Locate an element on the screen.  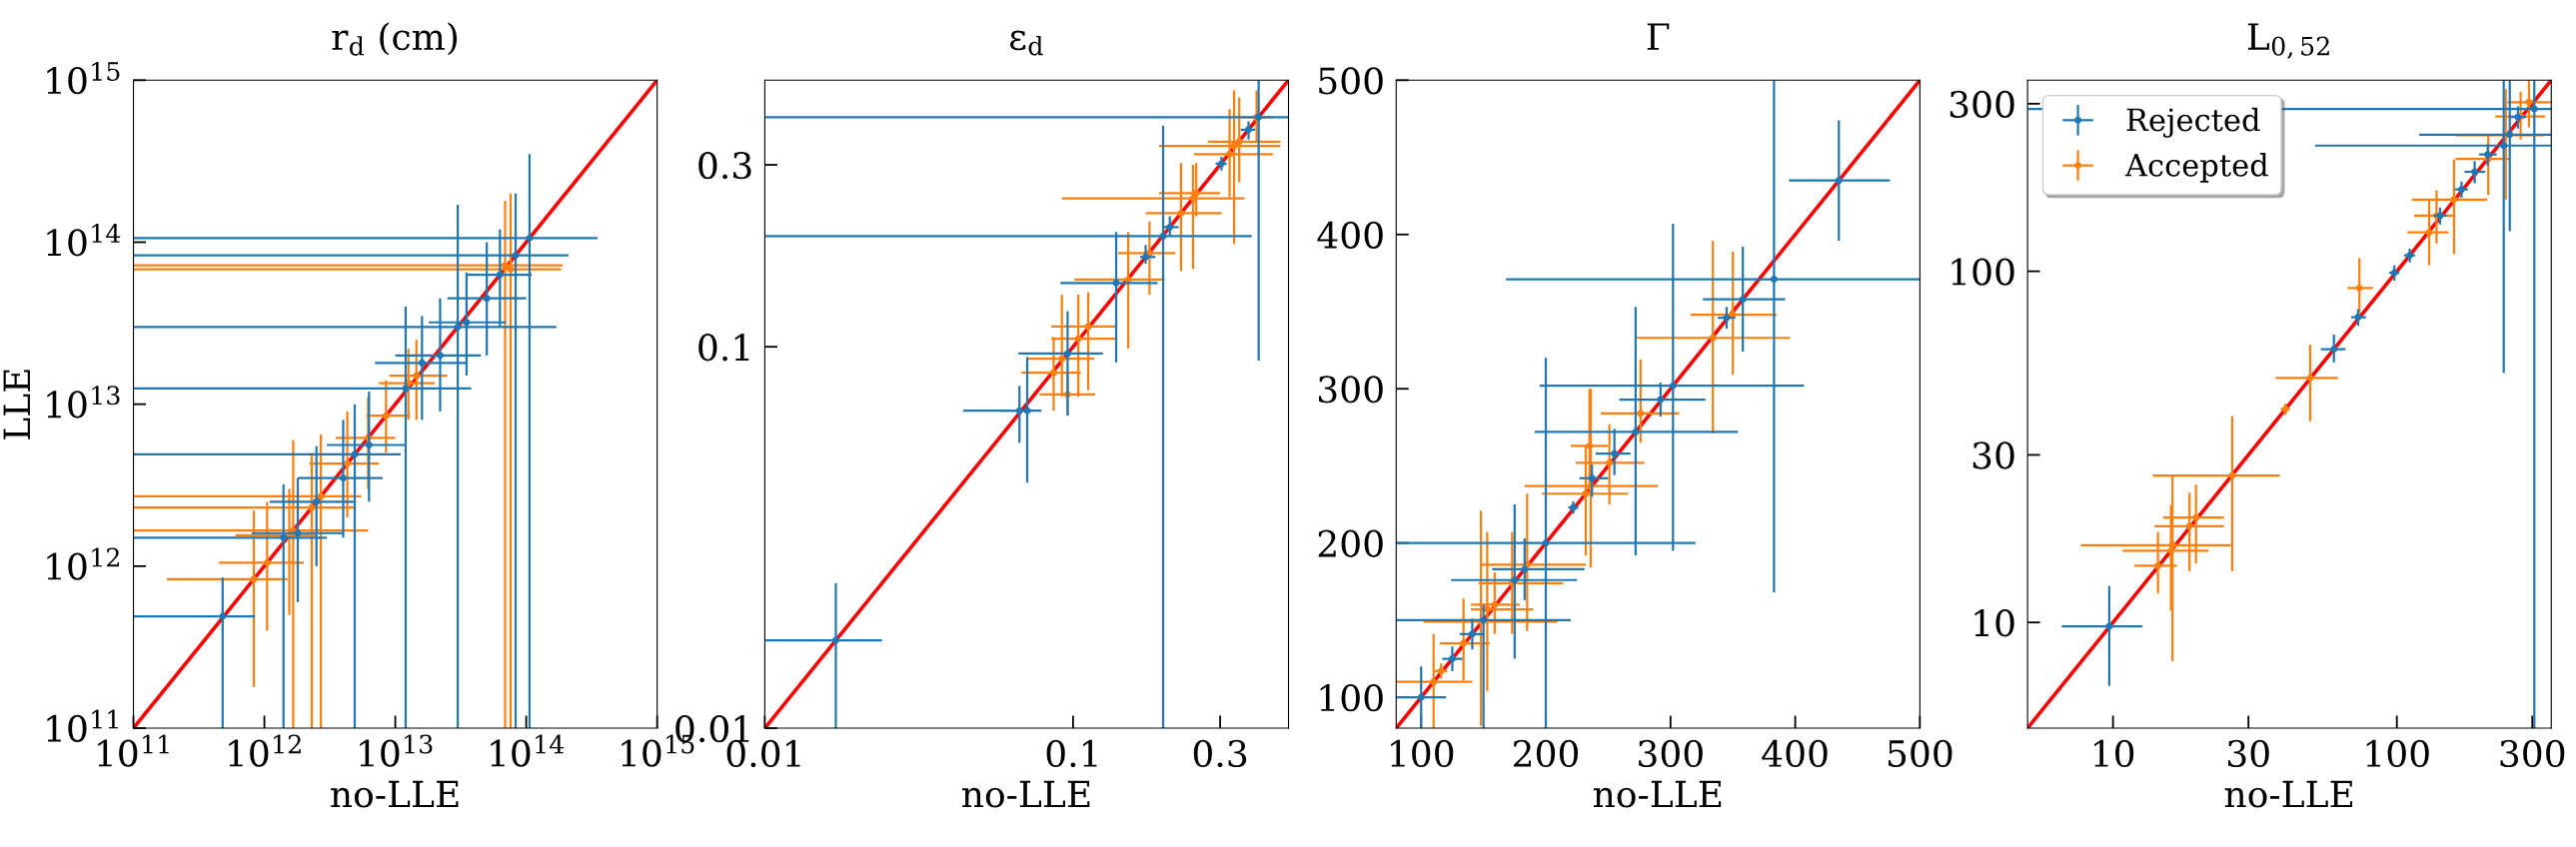
x-tick-label: 0.1 is located at coordinates (1071, 754).